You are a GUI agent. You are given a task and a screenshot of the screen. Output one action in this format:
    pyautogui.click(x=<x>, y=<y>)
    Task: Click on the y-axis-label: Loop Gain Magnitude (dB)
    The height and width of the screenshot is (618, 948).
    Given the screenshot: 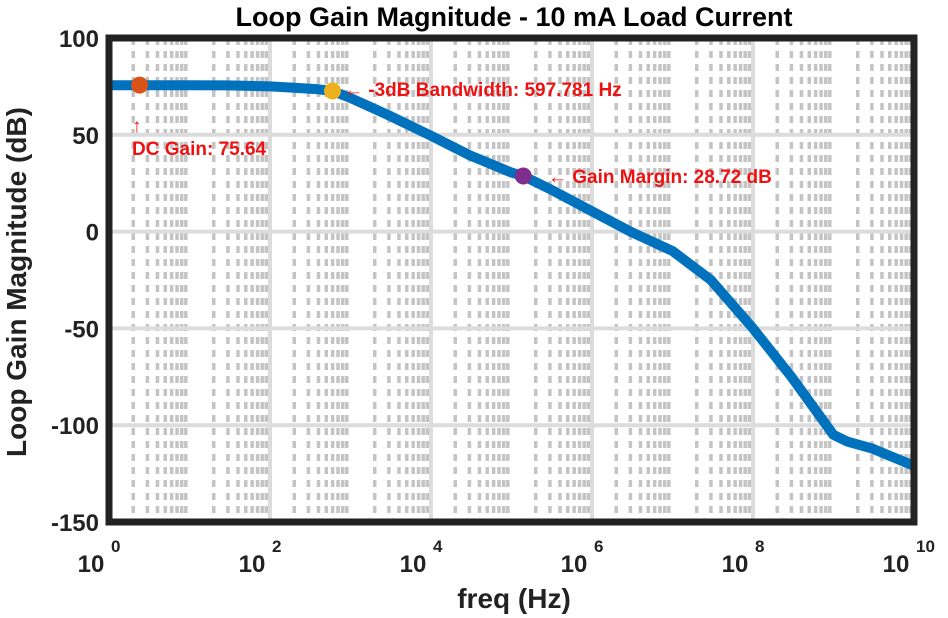 What is the action you would take?
    pyautogui.click(x=16, y=282)
    